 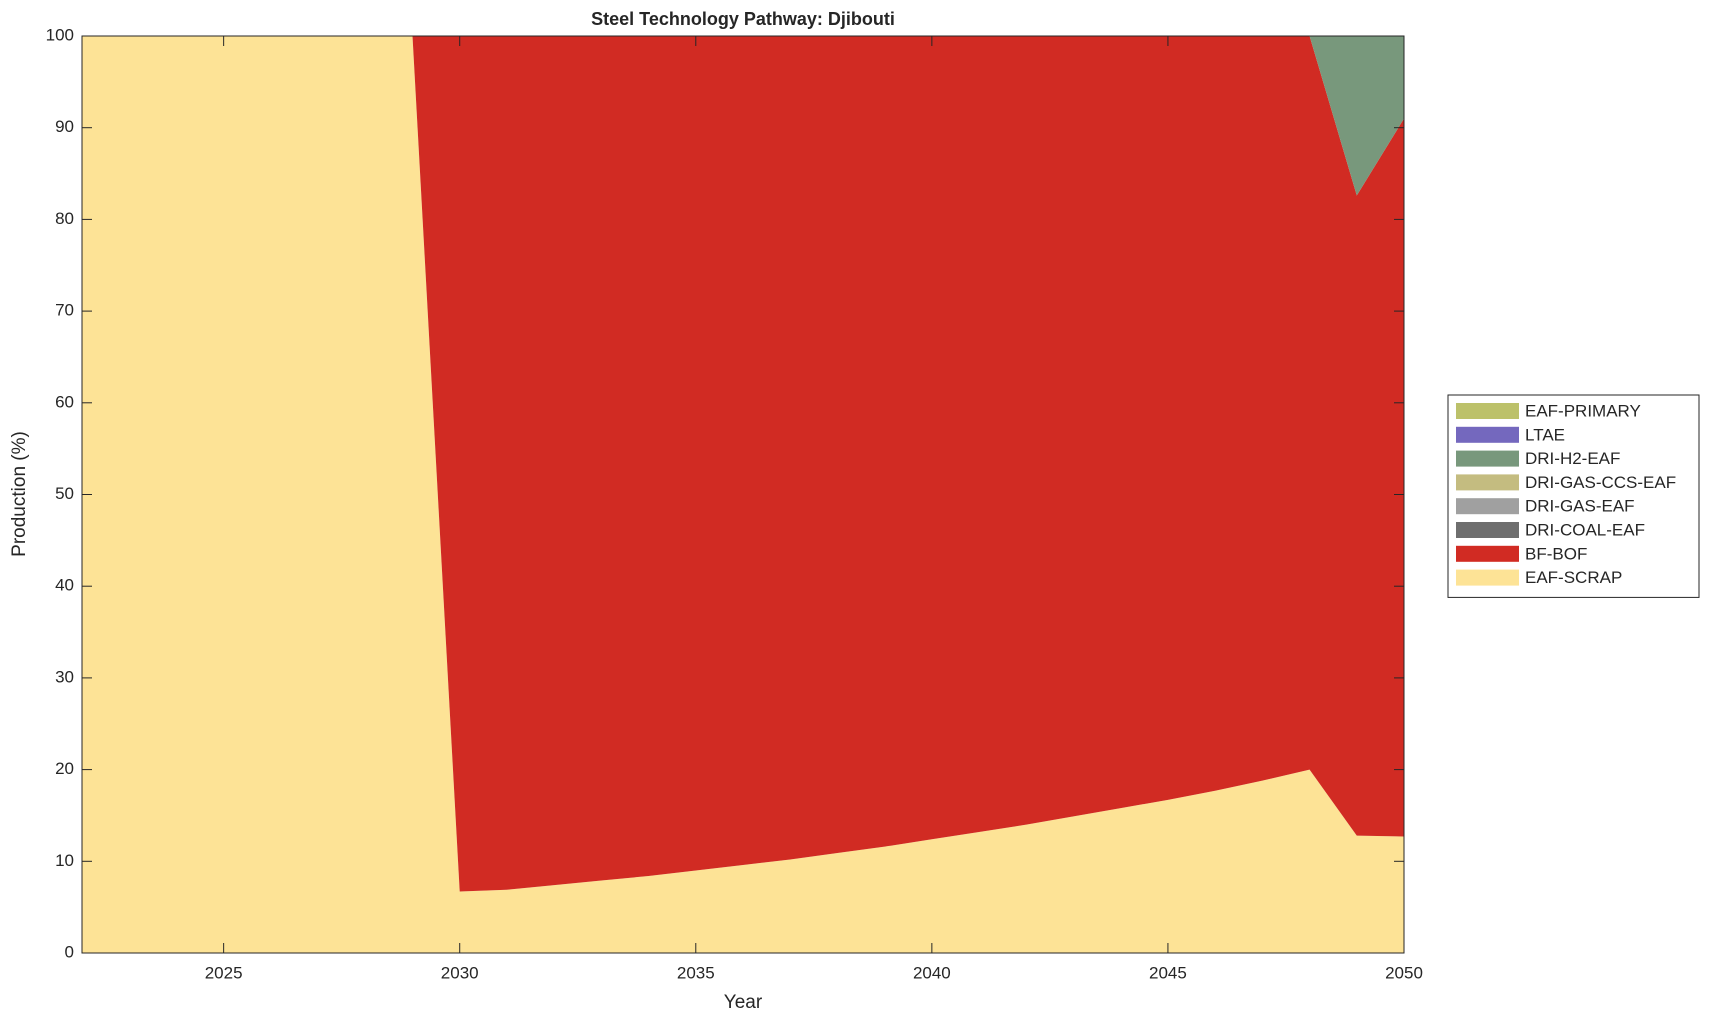 What do you see at coordinates (64, 126) in the screenshot?
I see `y-tick-label: 90` at bounding box center [64, 126].